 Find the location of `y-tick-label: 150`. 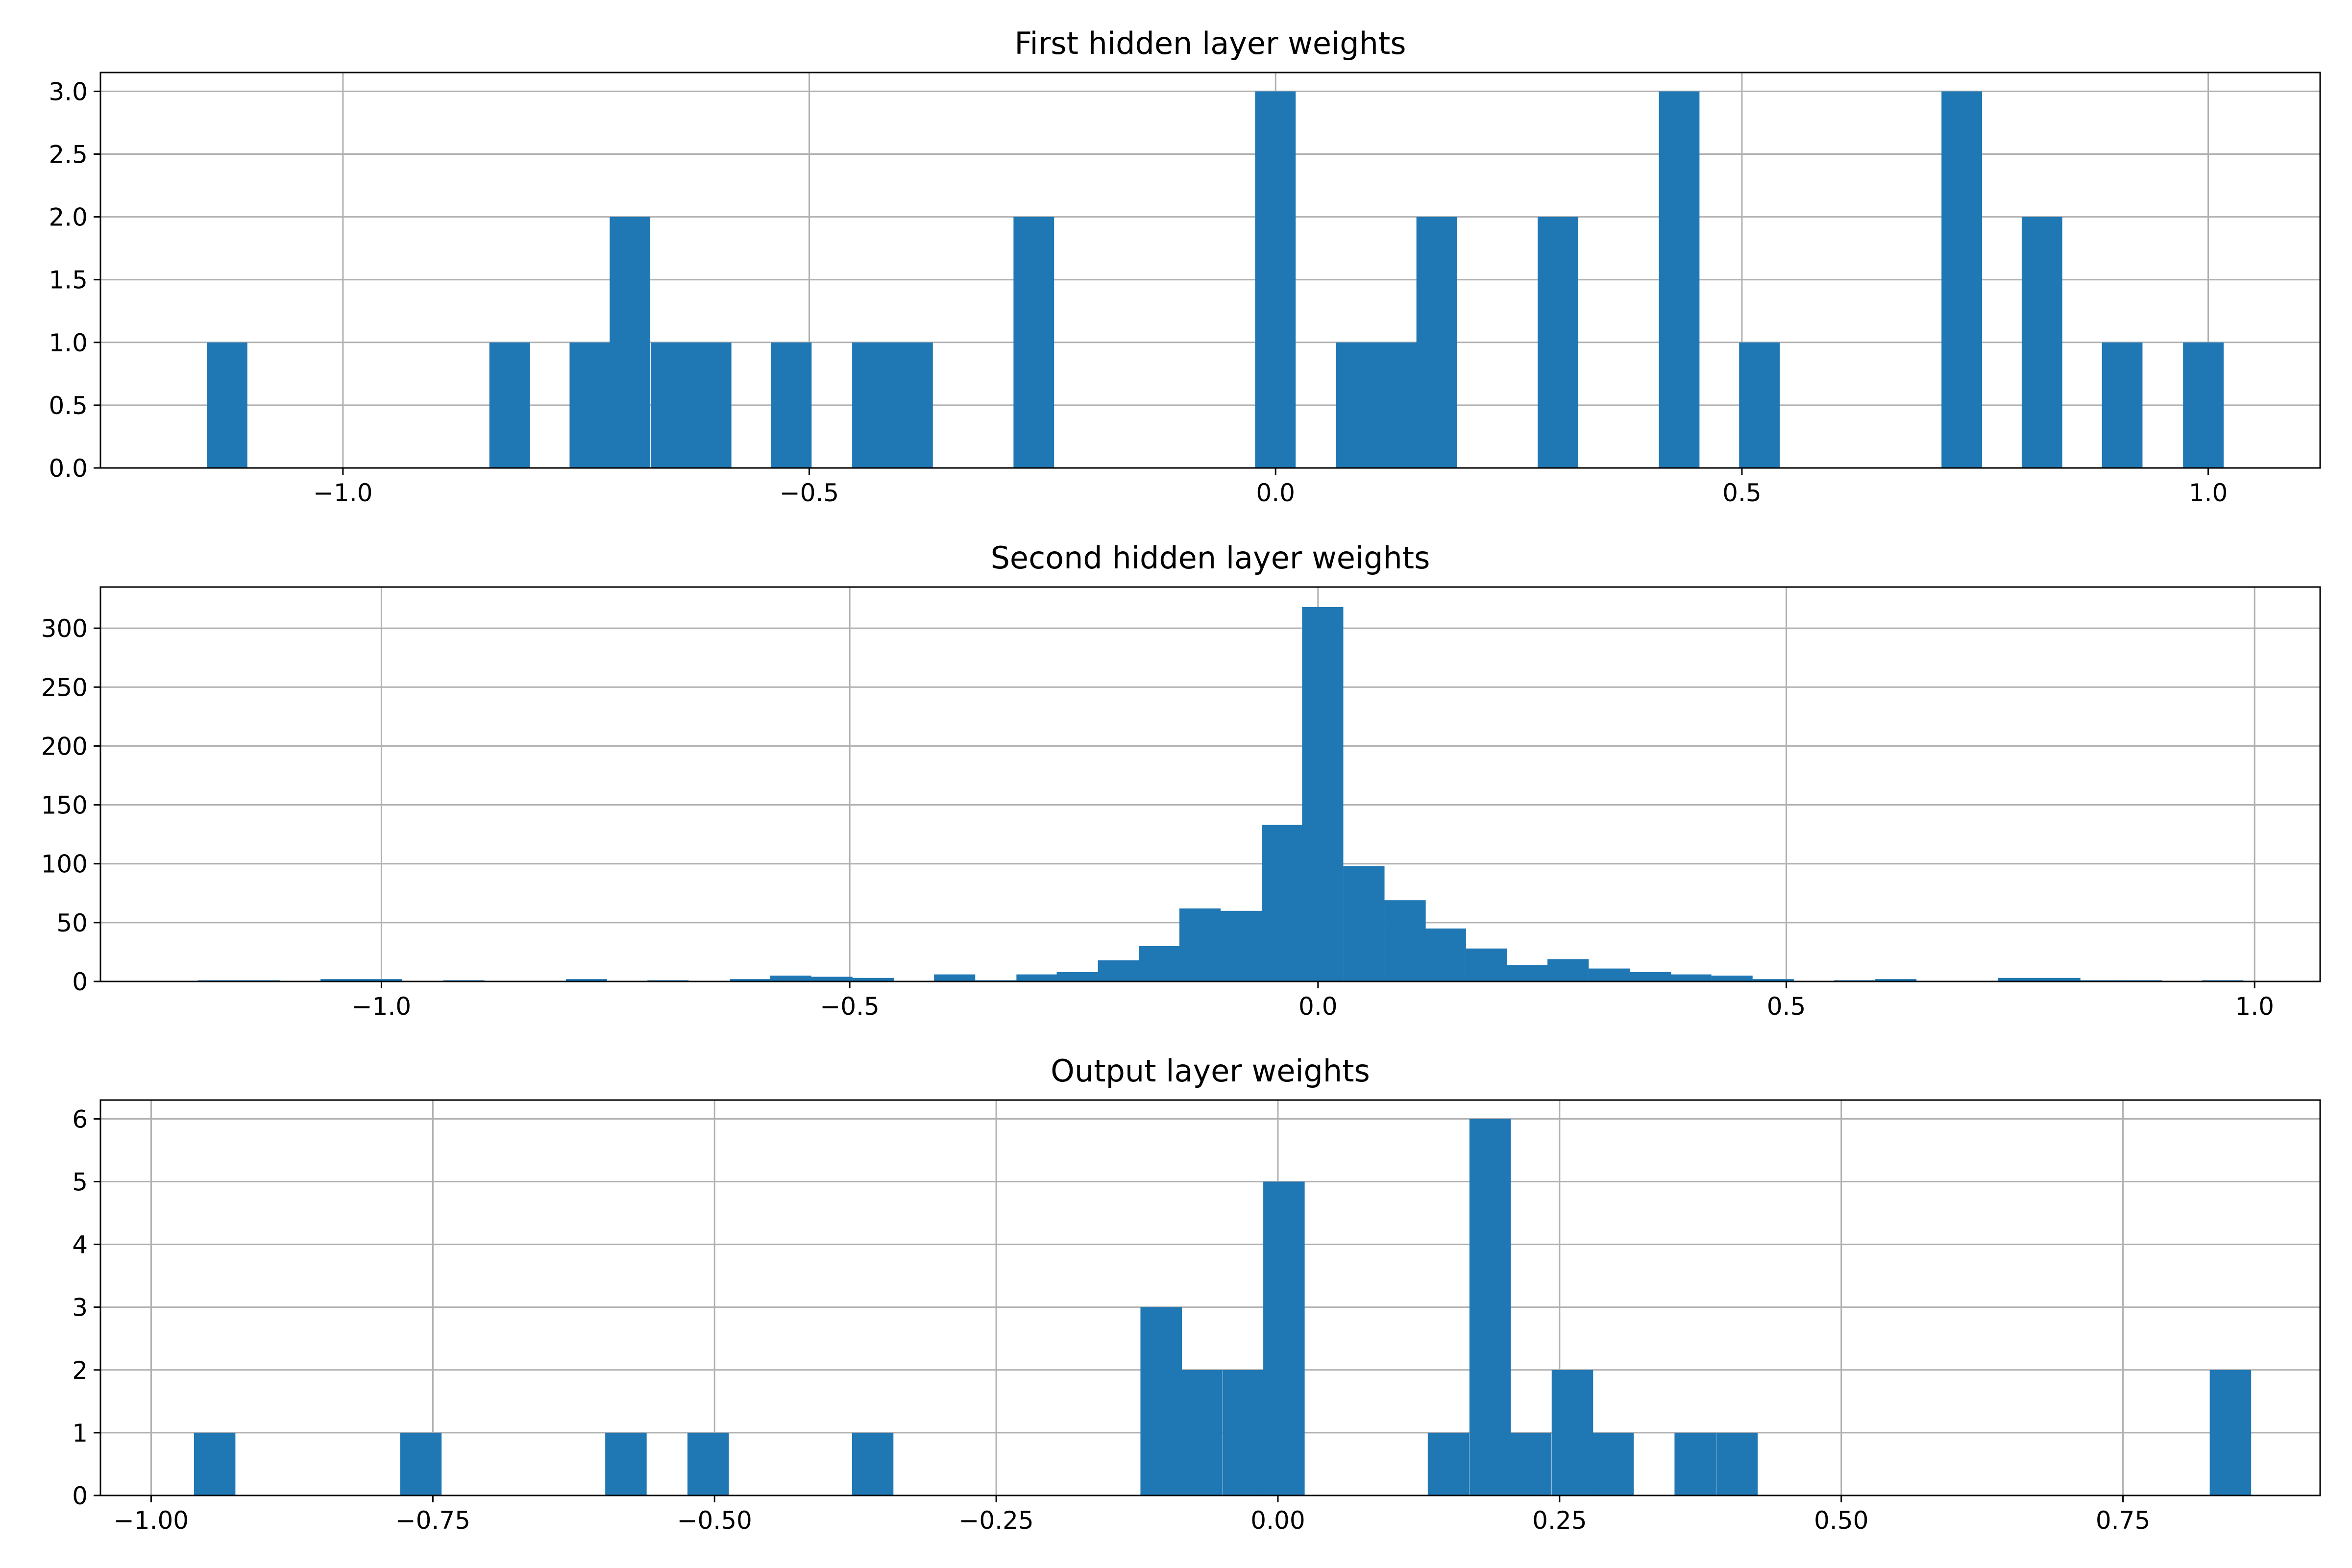

y-tick-label: 150 is located at coordinates (64, 805).